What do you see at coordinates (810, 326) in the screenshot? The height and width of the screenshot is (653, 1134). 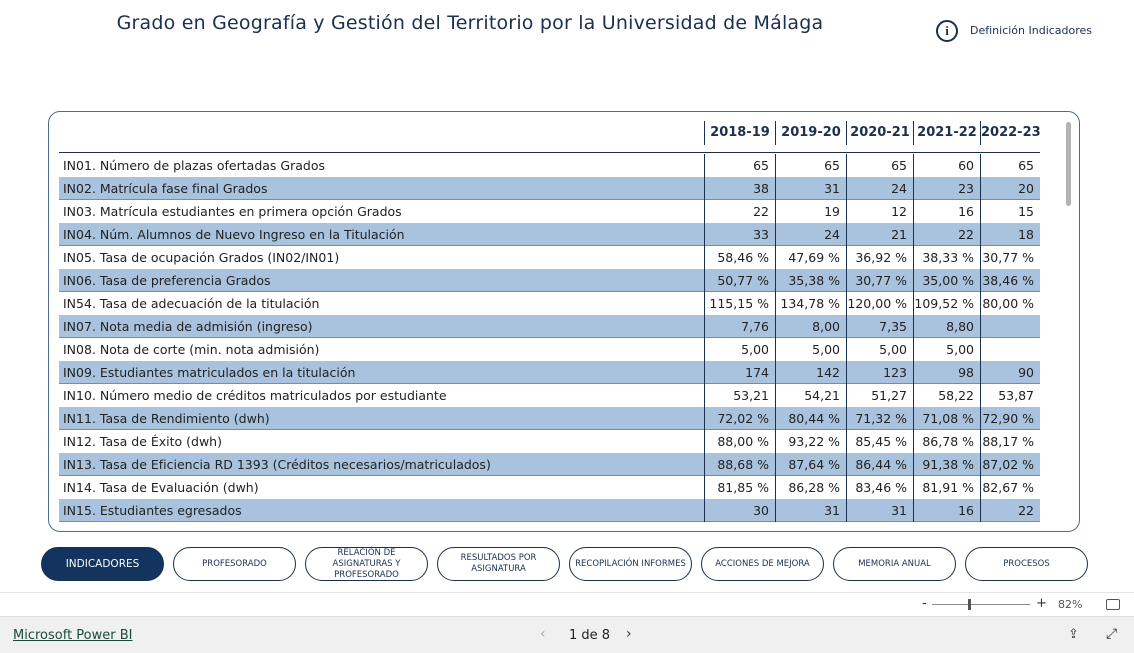 I see `value-cell: 8,00` at bounding box center [810, 326].